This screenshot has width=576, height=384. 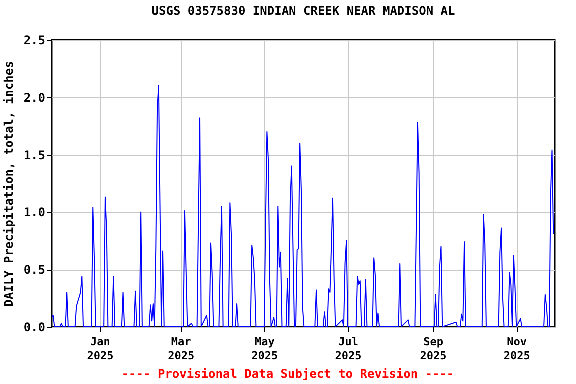 I want to click on y-tick-label: 1.0, so click(x=35, y=213).